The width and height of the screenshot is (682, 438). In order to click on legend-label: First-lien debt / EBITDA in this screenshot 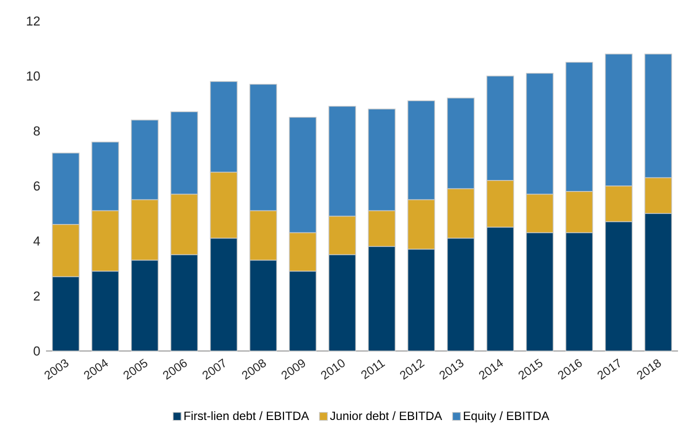, I will do `click(247, 415)`.